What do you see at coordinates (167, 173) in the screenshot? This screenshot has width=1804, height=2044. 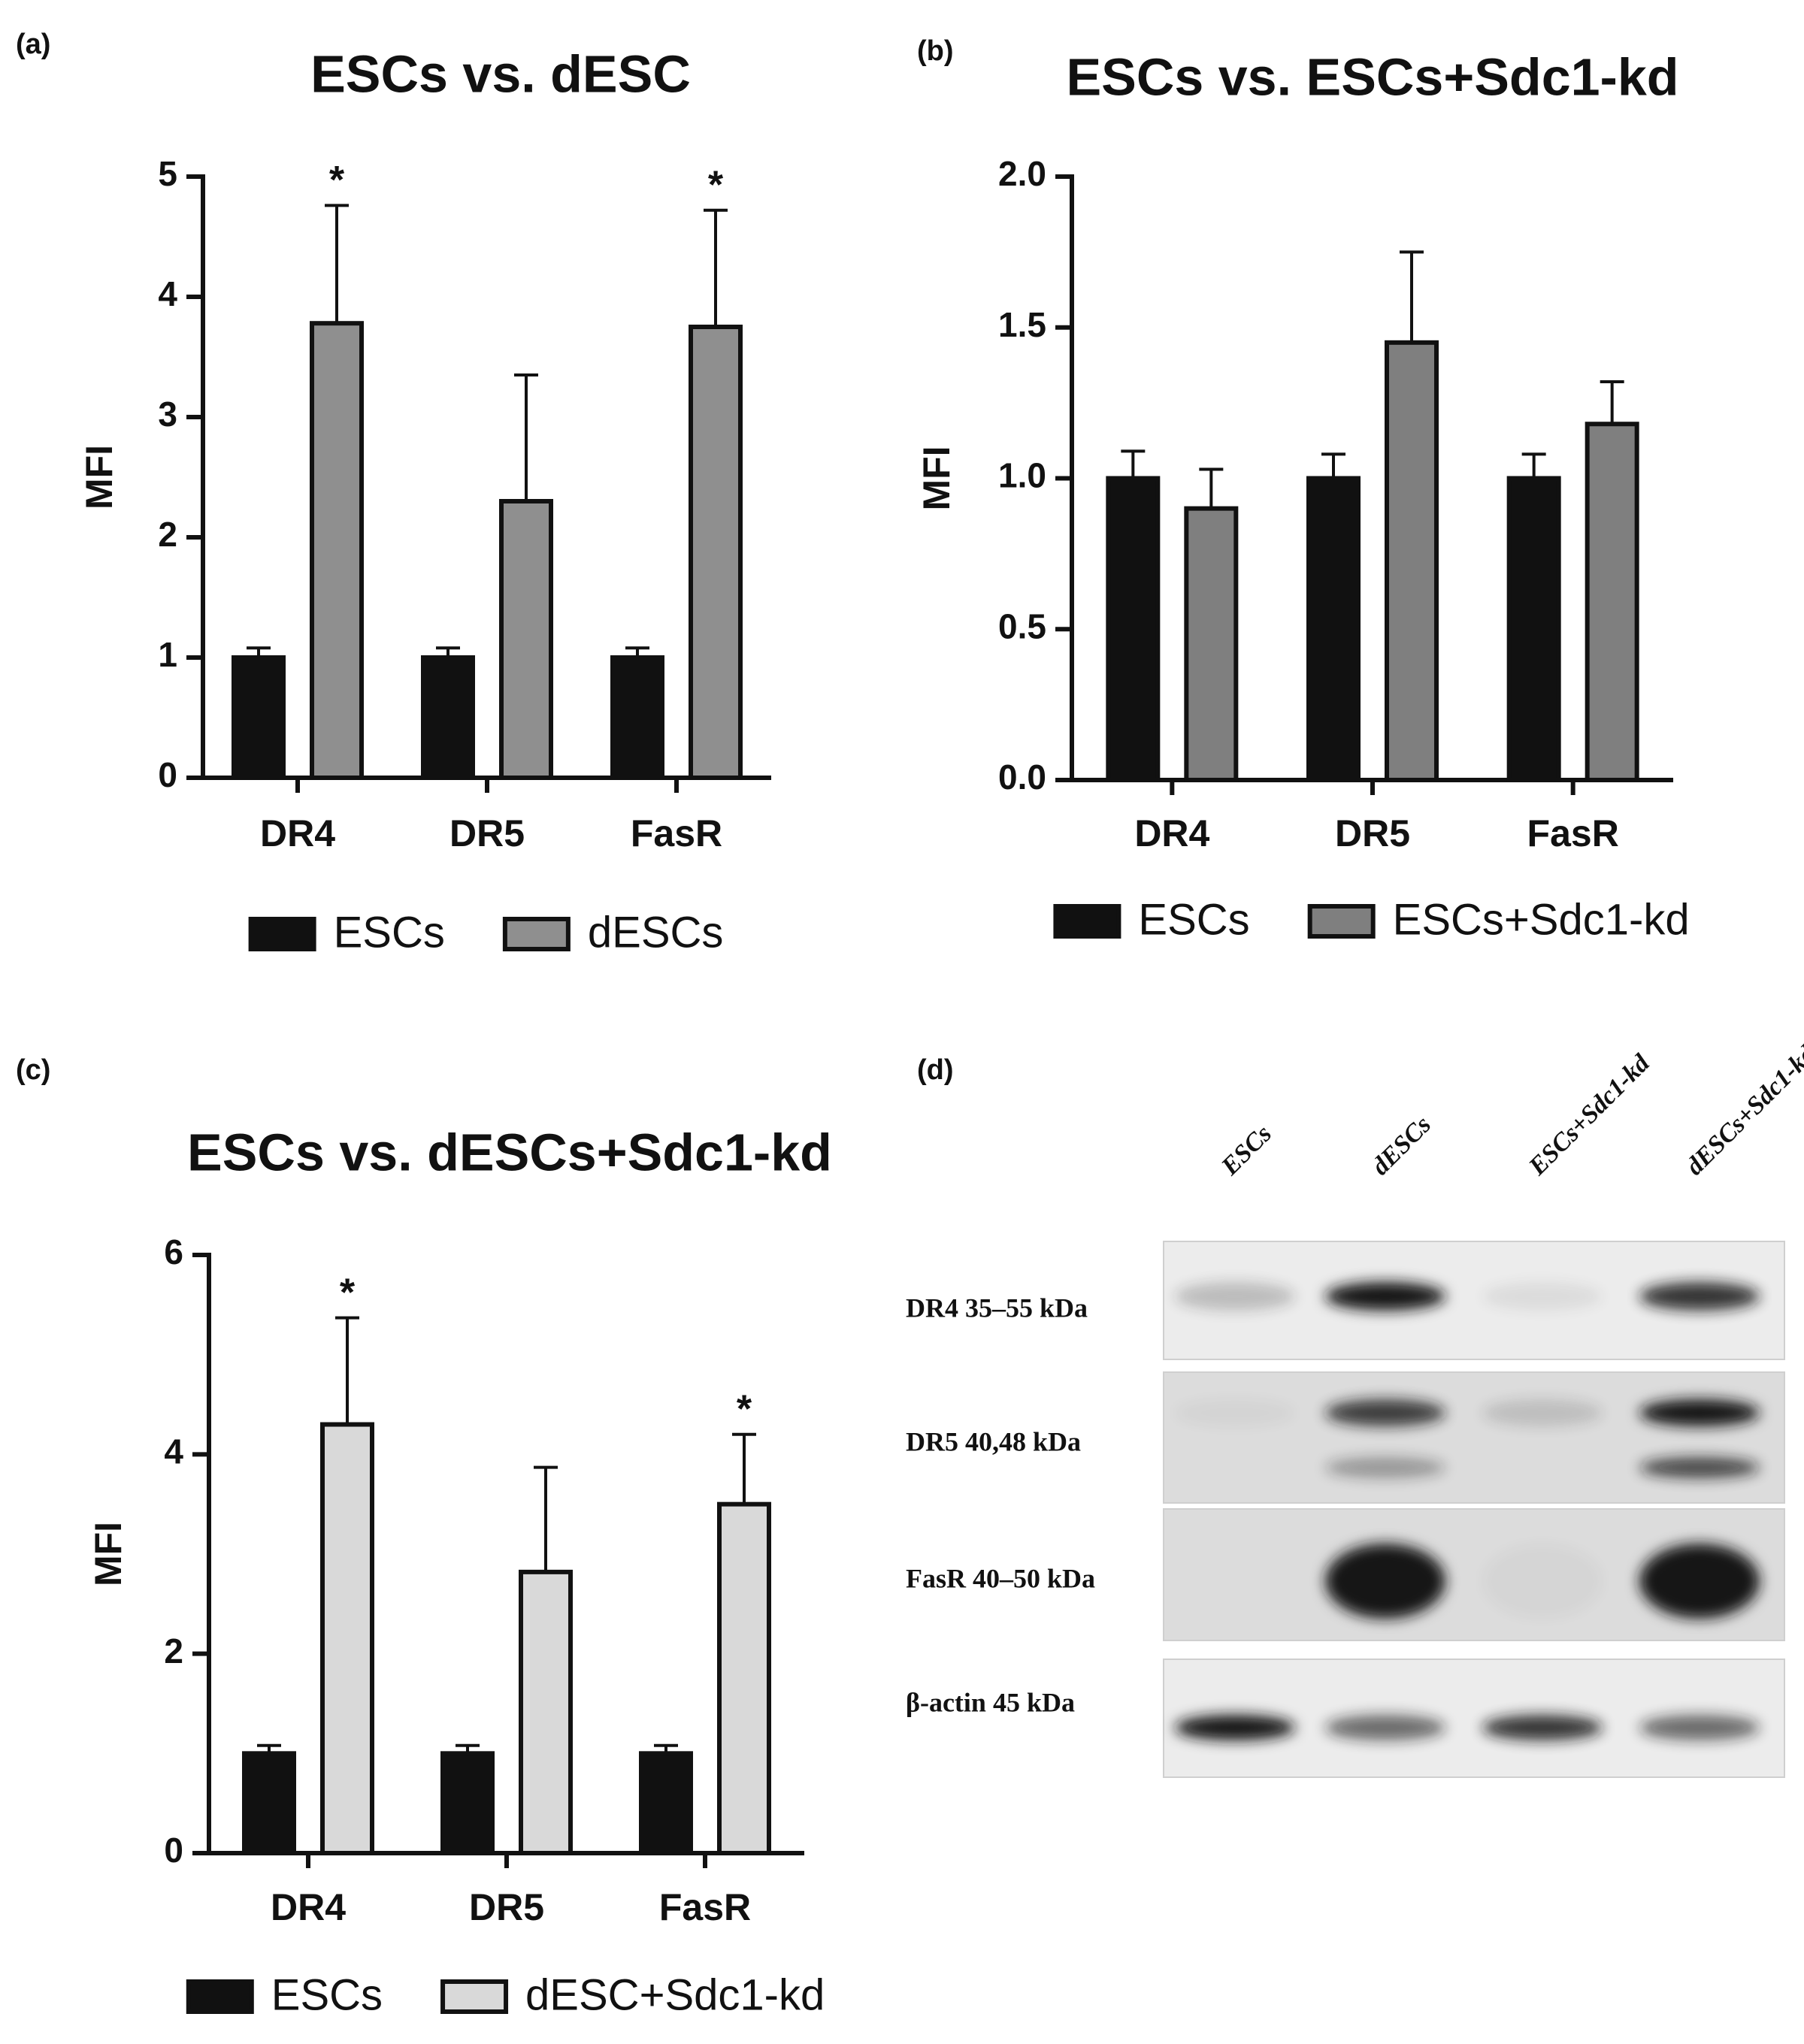 I see `y-tick-label: 5` at bounding box center [167, 173].